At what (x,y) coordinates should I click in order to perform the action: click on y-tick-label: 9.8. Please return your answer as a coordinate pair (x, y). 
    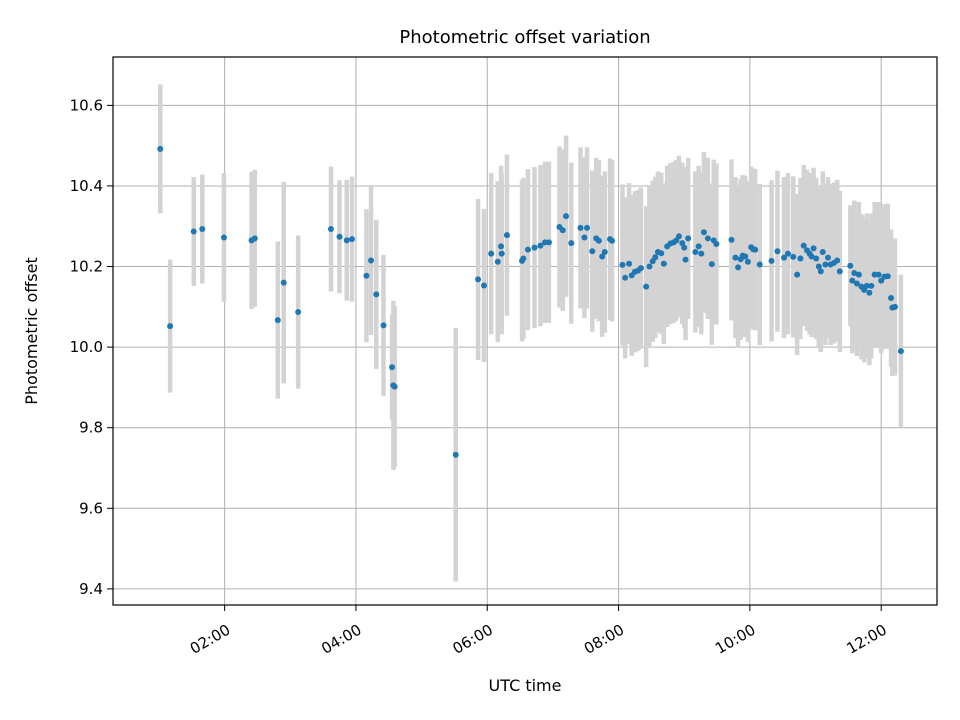
    Looking at the image, I should click on (91, 428).